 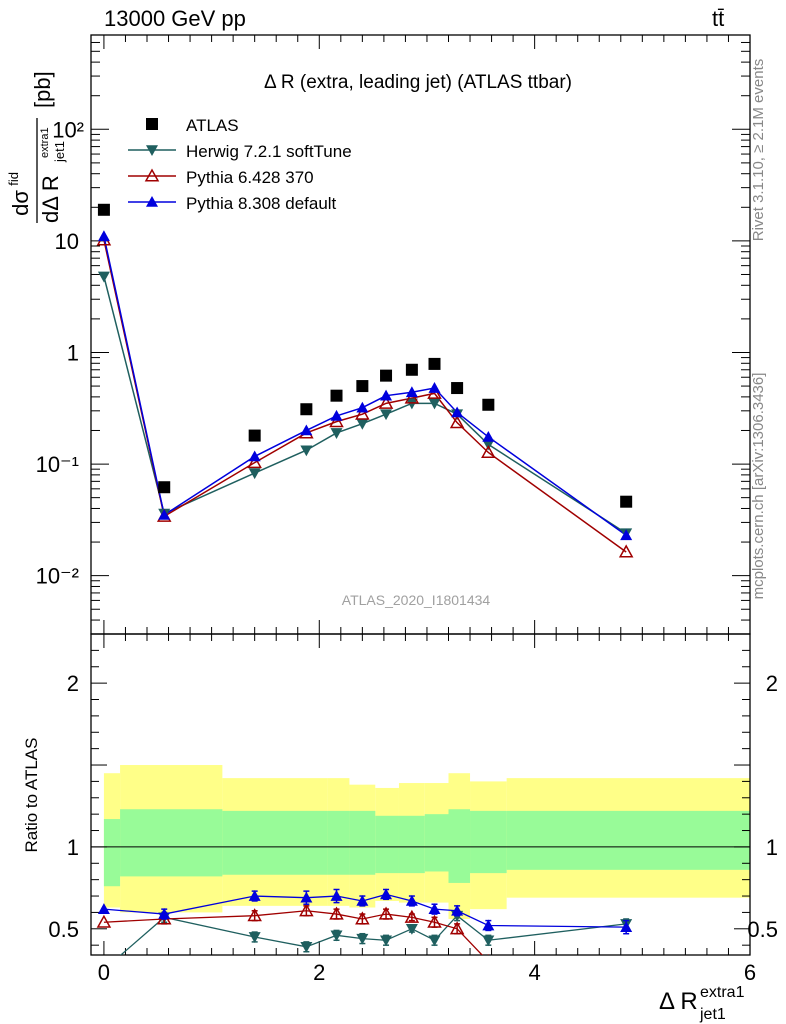 I want to click on plot-title: Δ R (extra, leading jet) (ATLAS ttbar), so click(x=418, y=82).